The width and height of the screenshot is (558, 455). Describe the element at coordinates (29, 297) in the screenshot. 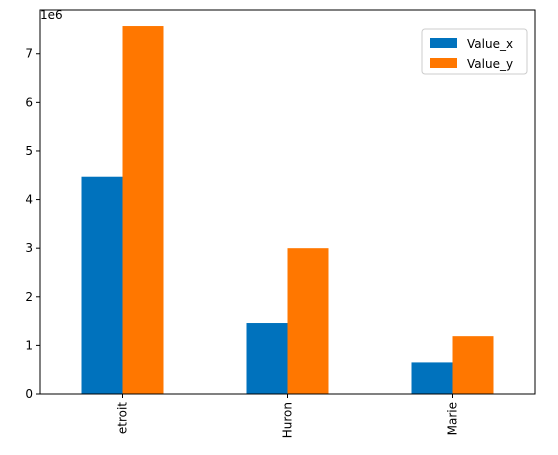

I see `y-tick-label: 2` at that location.